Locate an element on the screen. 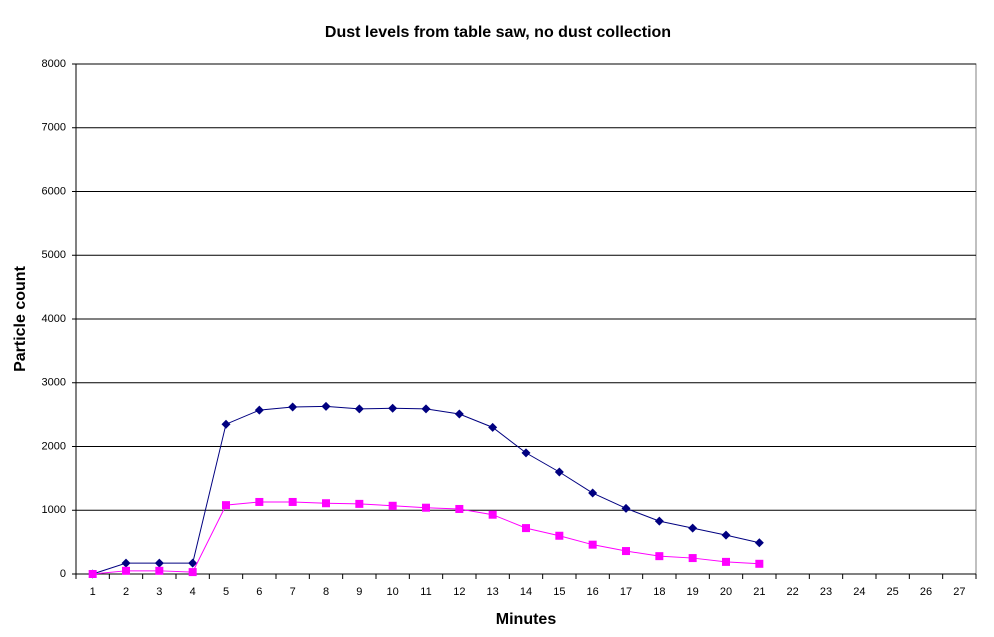 The width and height of the screenshot is (994, 637). x-tick-label: 21 is located at coordinates (759, 592).